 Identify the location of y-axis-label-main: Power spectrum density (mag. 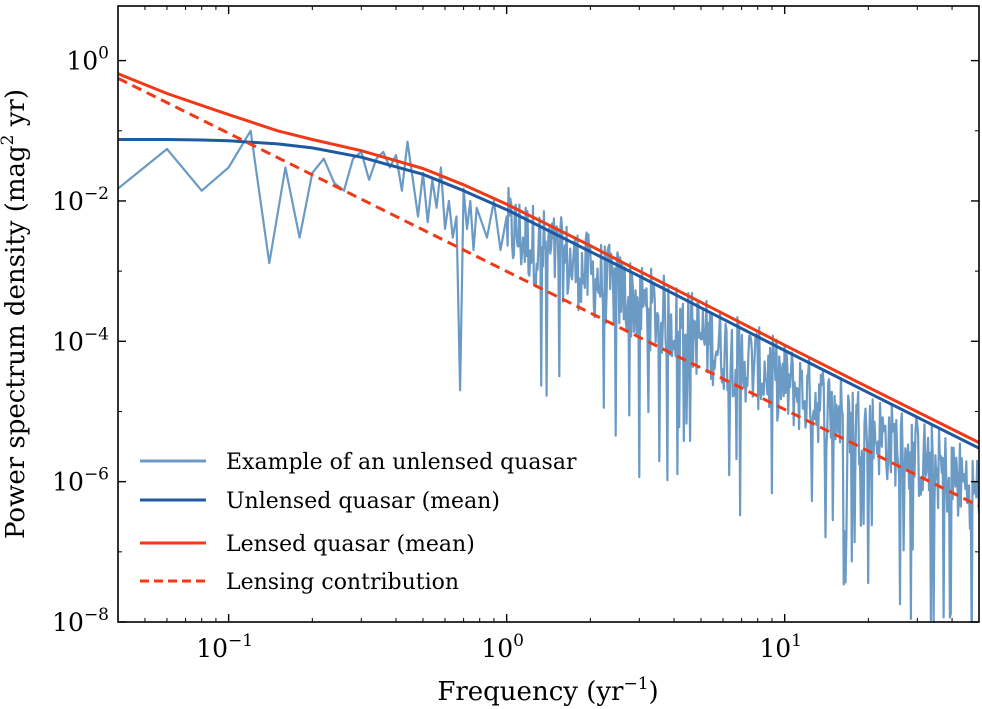
(16, 342).